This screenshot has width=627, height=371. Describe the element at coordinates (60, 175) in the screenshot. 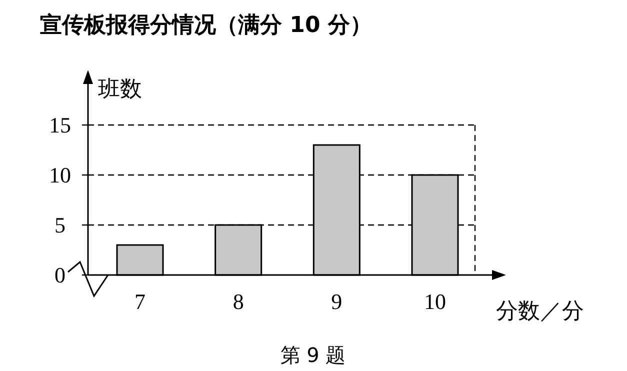

I see `y-tick-label: 10` at that location.